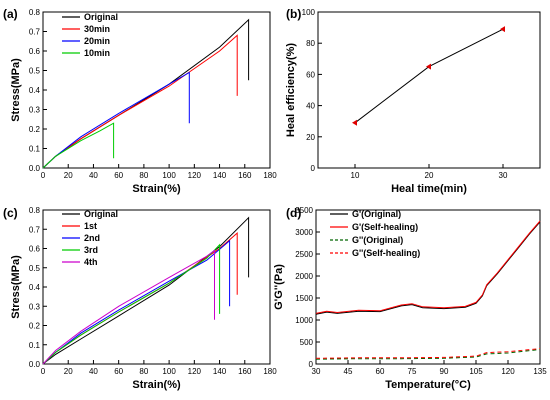 This screenshot has width=550, height=400. I want to click on series-line-4th, so click(128, 307).